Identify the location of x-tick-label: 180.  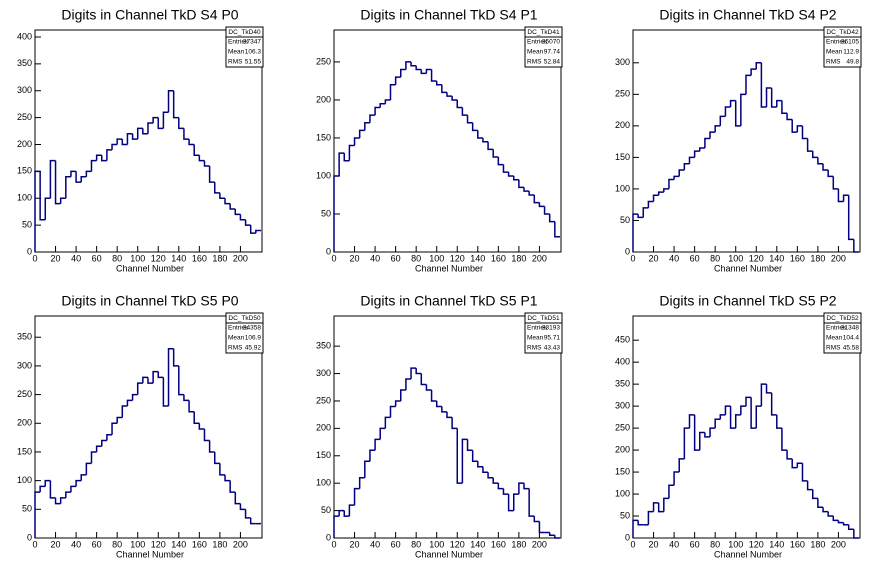
(219, 258).